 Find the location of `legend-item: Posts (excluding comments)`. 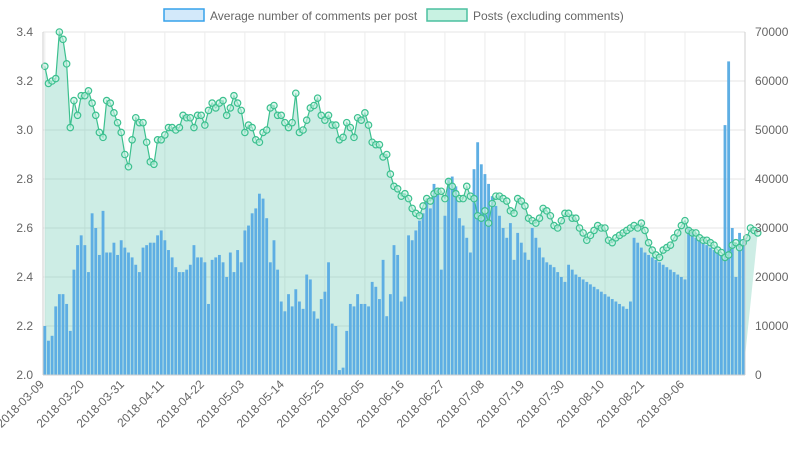

legend-item: Posts (excluding comments) is located at coordinates (525, 15).